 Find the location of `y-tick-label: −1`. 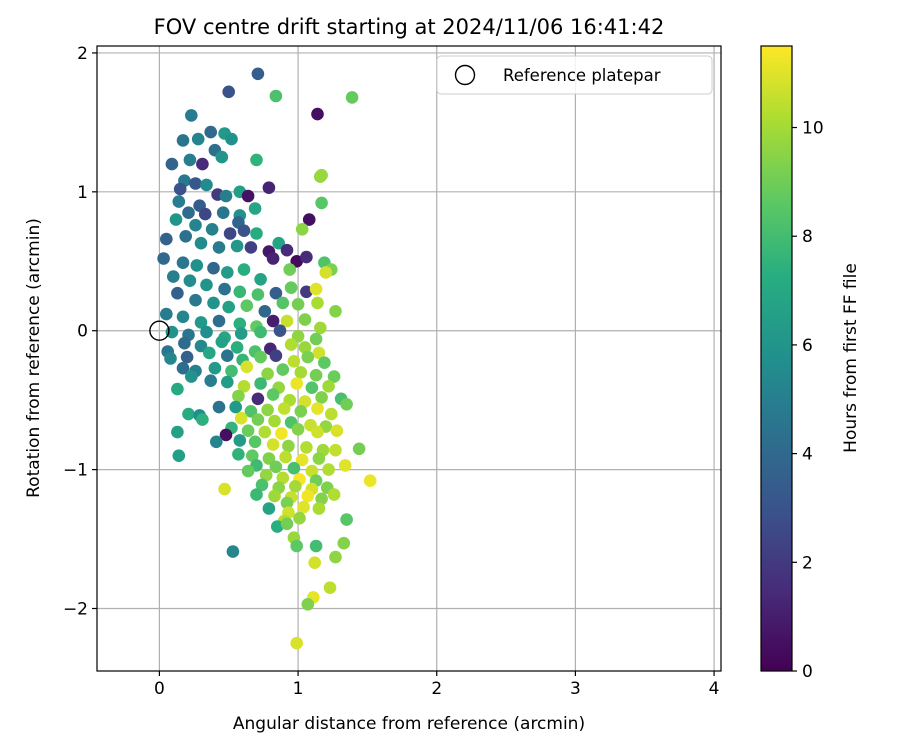

y-tick-label: −1 is located at coordinates (75, 471).